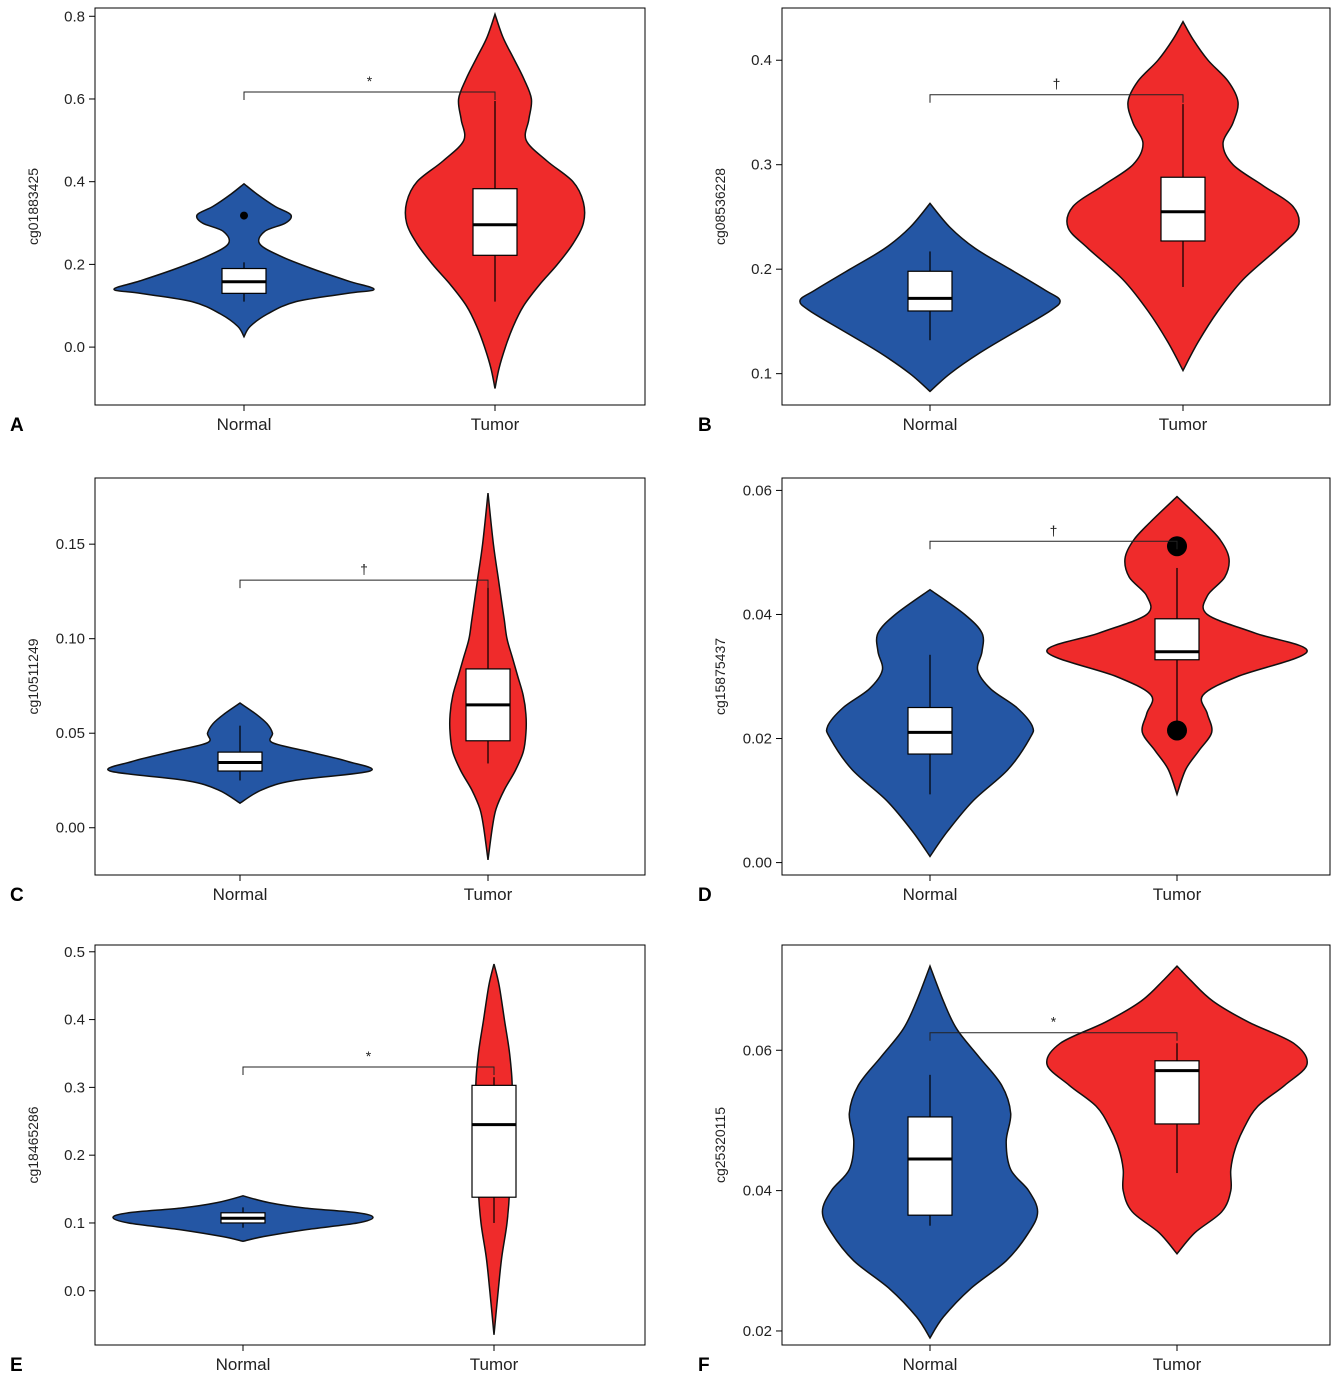  Describe the element at coordinates (33, 206) in the screenshot. I see `y-axis-label: cg01883425` at that location.